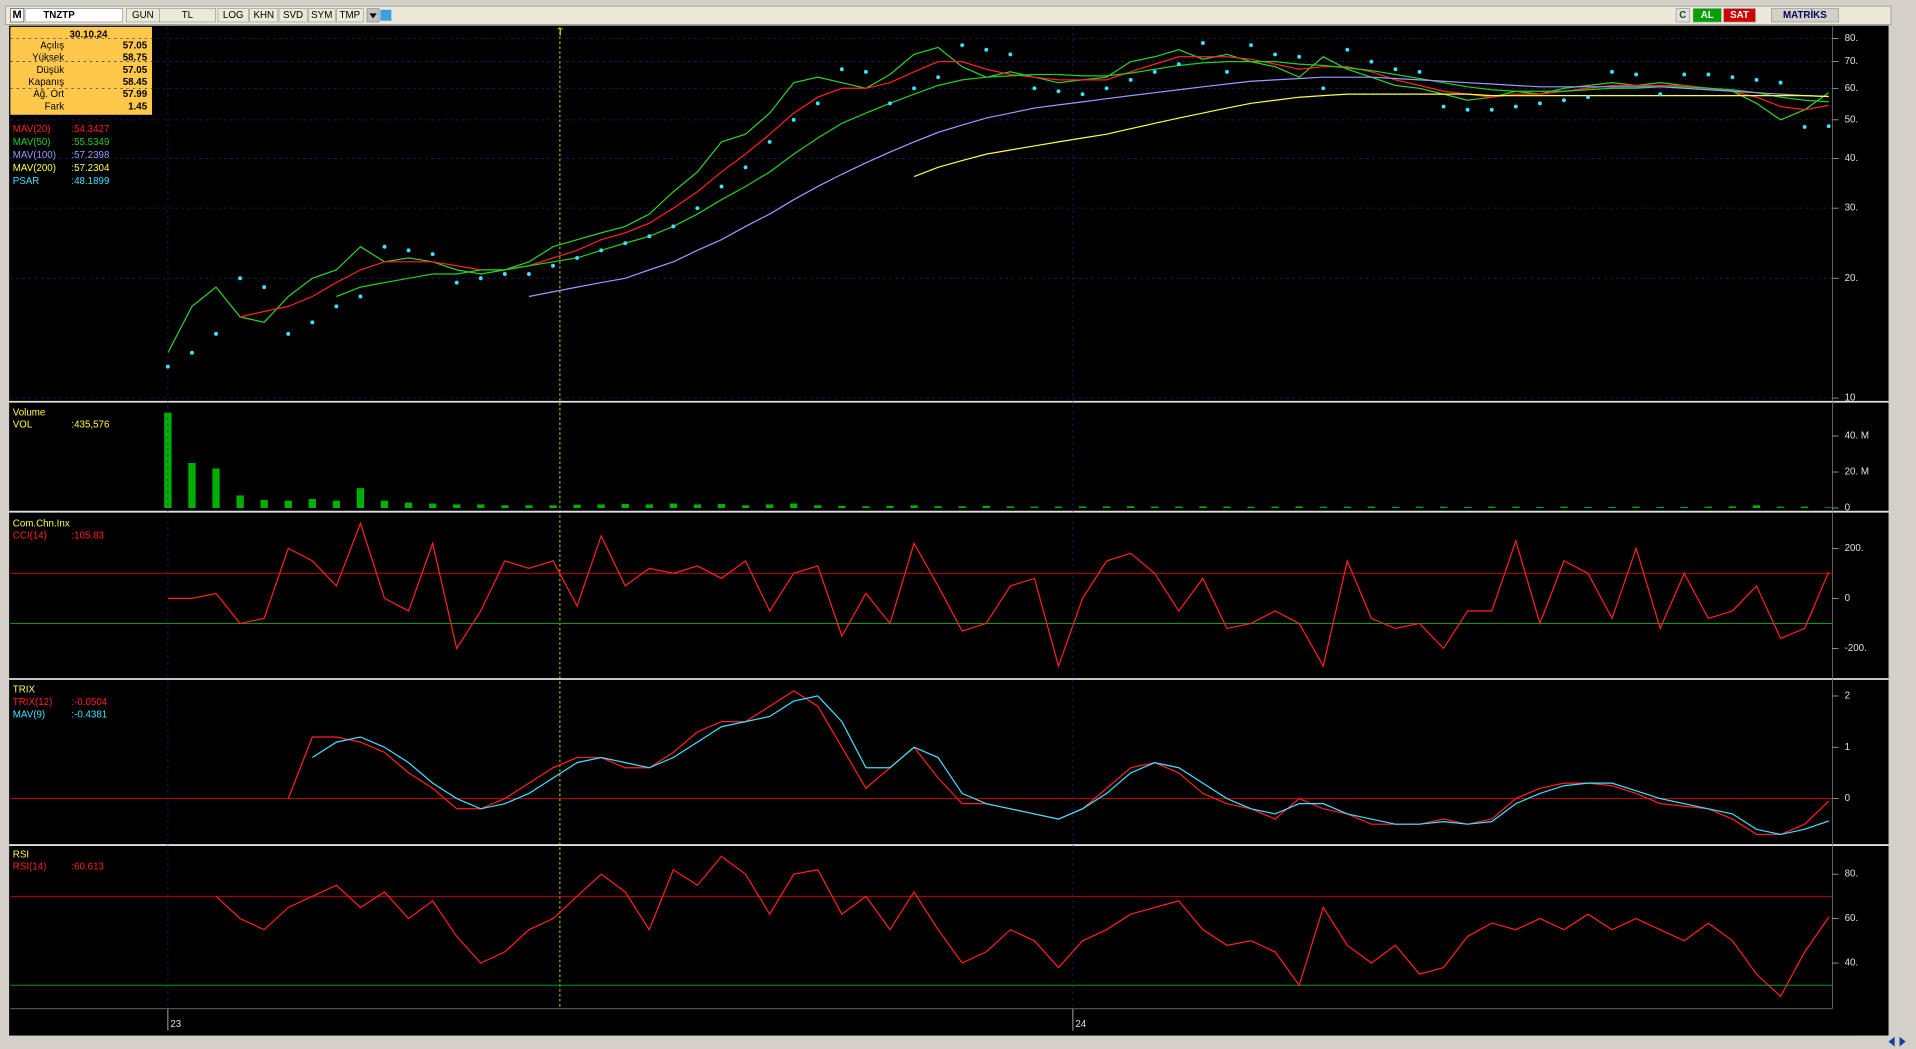 Image resolution: width=1916 pixels, height=1049 pixels. What do you see at coordinates (1852, 874) in the screenshot?
I see `y-tick-label: 80.` at bounding box center [1852, 874].